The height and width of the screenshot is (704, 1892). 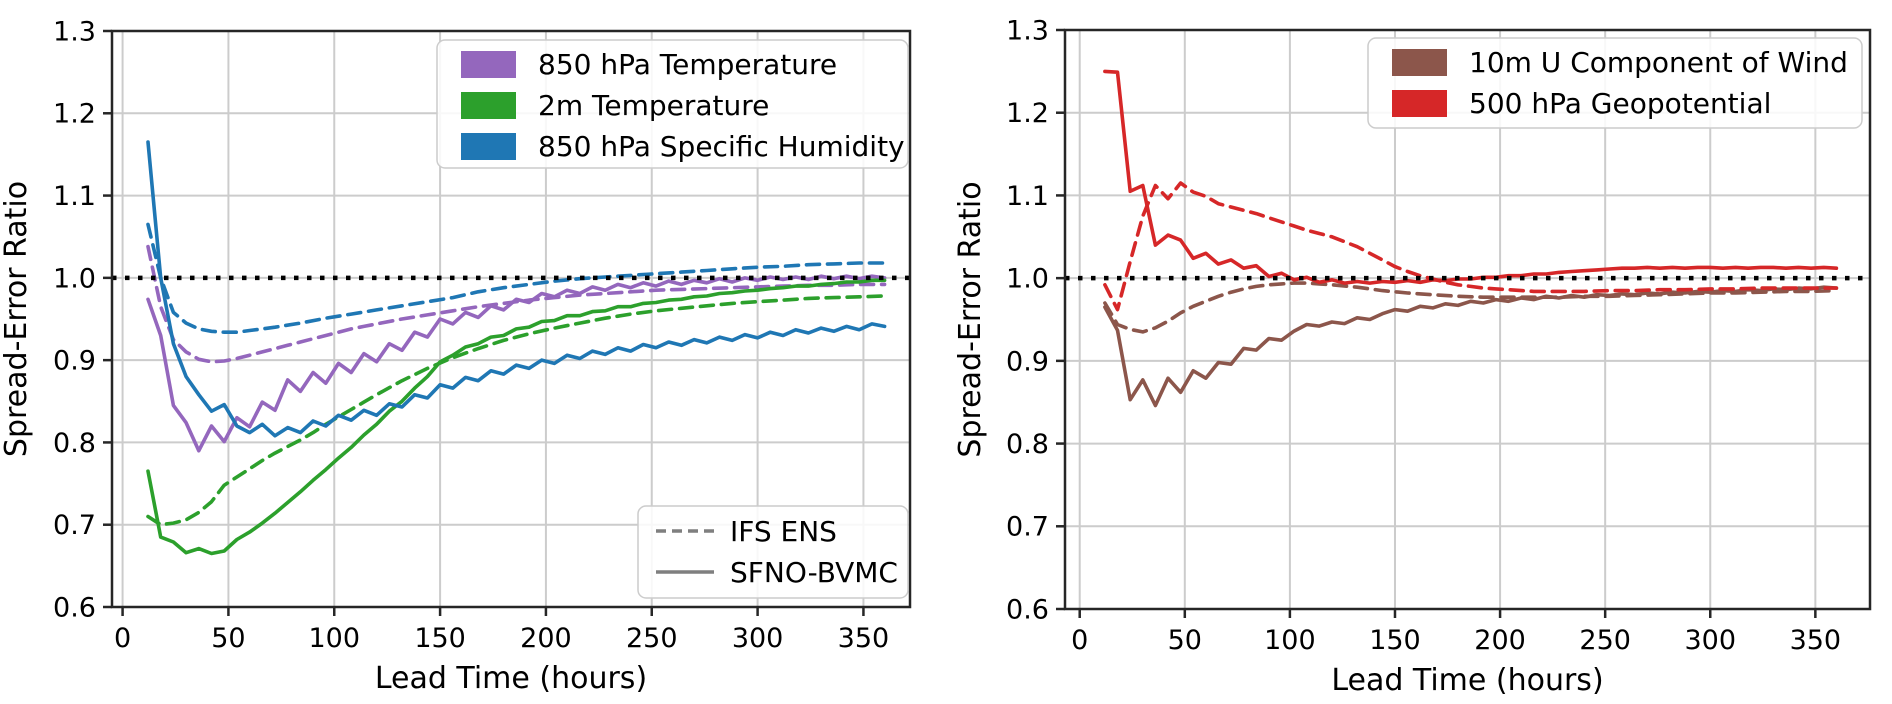 I want to click on legend-swatch-850-hpa-specific-humidity, so click(x=488, y=146).